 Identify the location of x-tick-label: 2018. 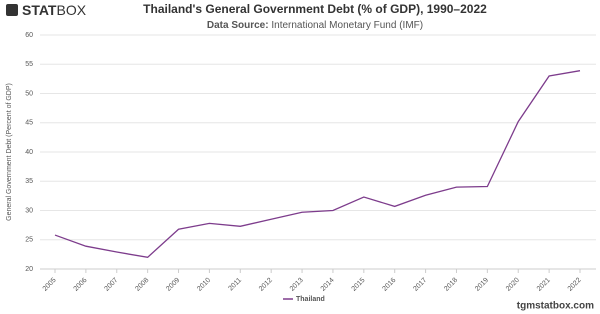
(451, 285).